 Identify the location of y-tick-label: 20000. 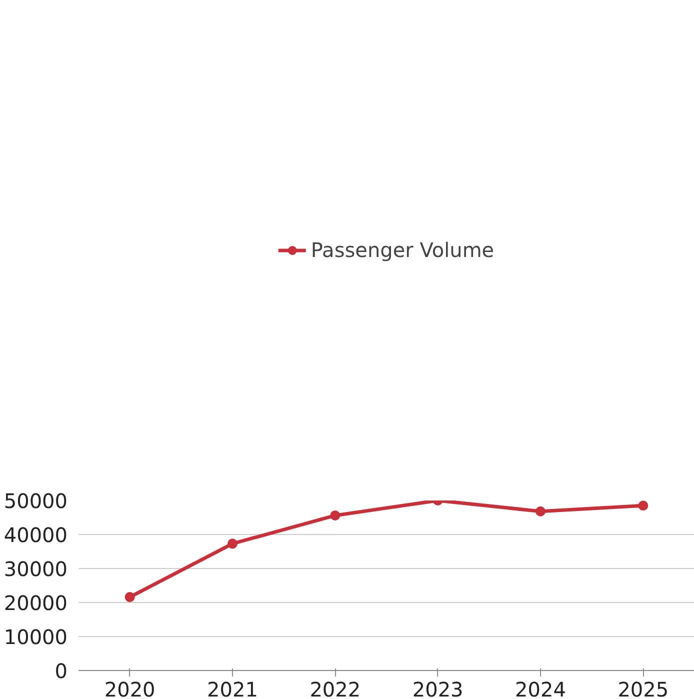
(36, 603).